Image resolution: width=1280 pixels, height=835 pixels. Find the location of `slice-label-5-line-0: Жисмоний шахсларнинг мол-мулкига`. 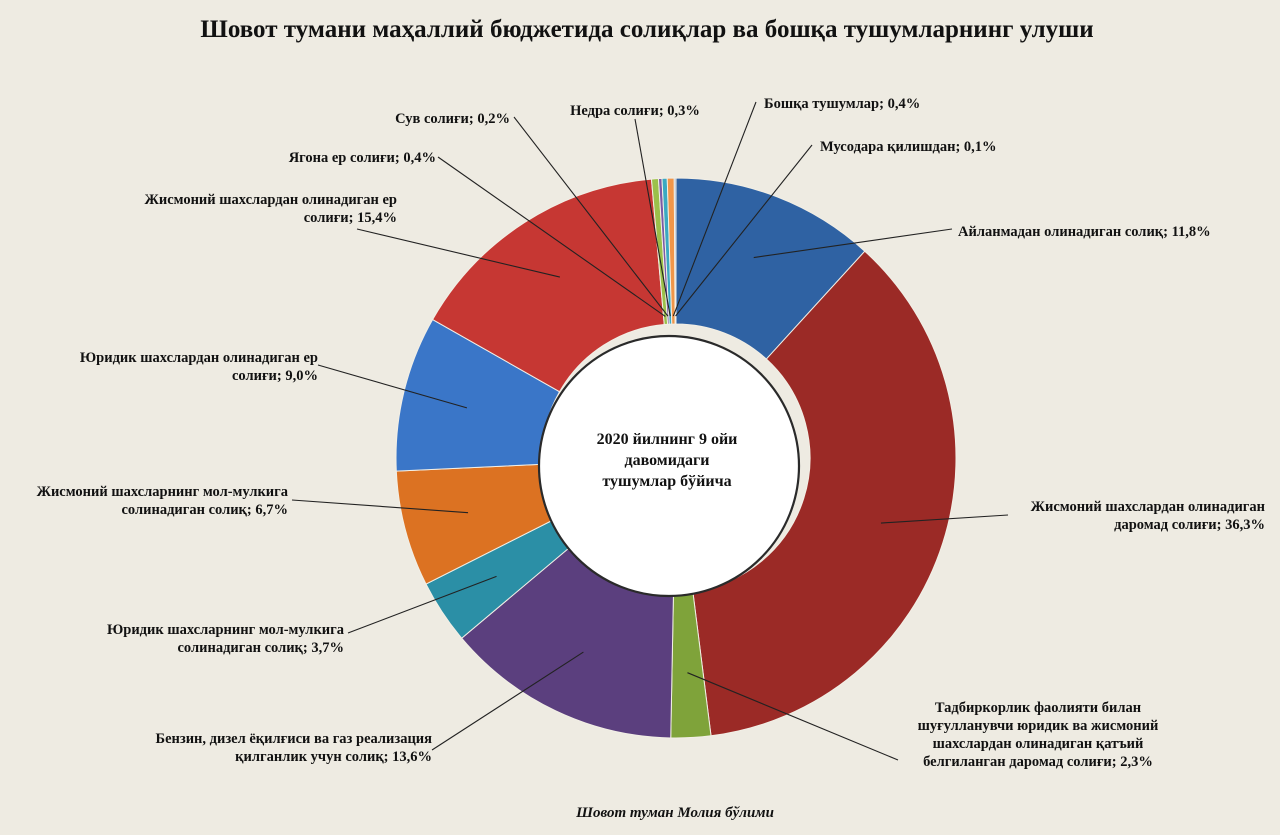

slice-label-5-line-0: Жисмоний шахсларнинг мол-мулкига is located at coordinates (163, 492).